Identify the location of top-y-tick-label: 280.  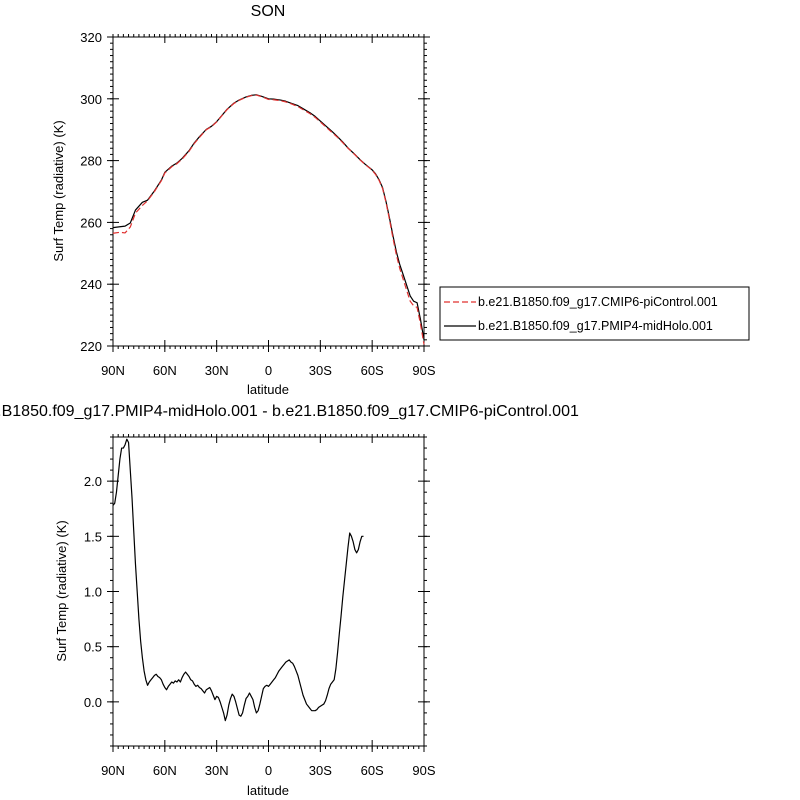
(91, 161).